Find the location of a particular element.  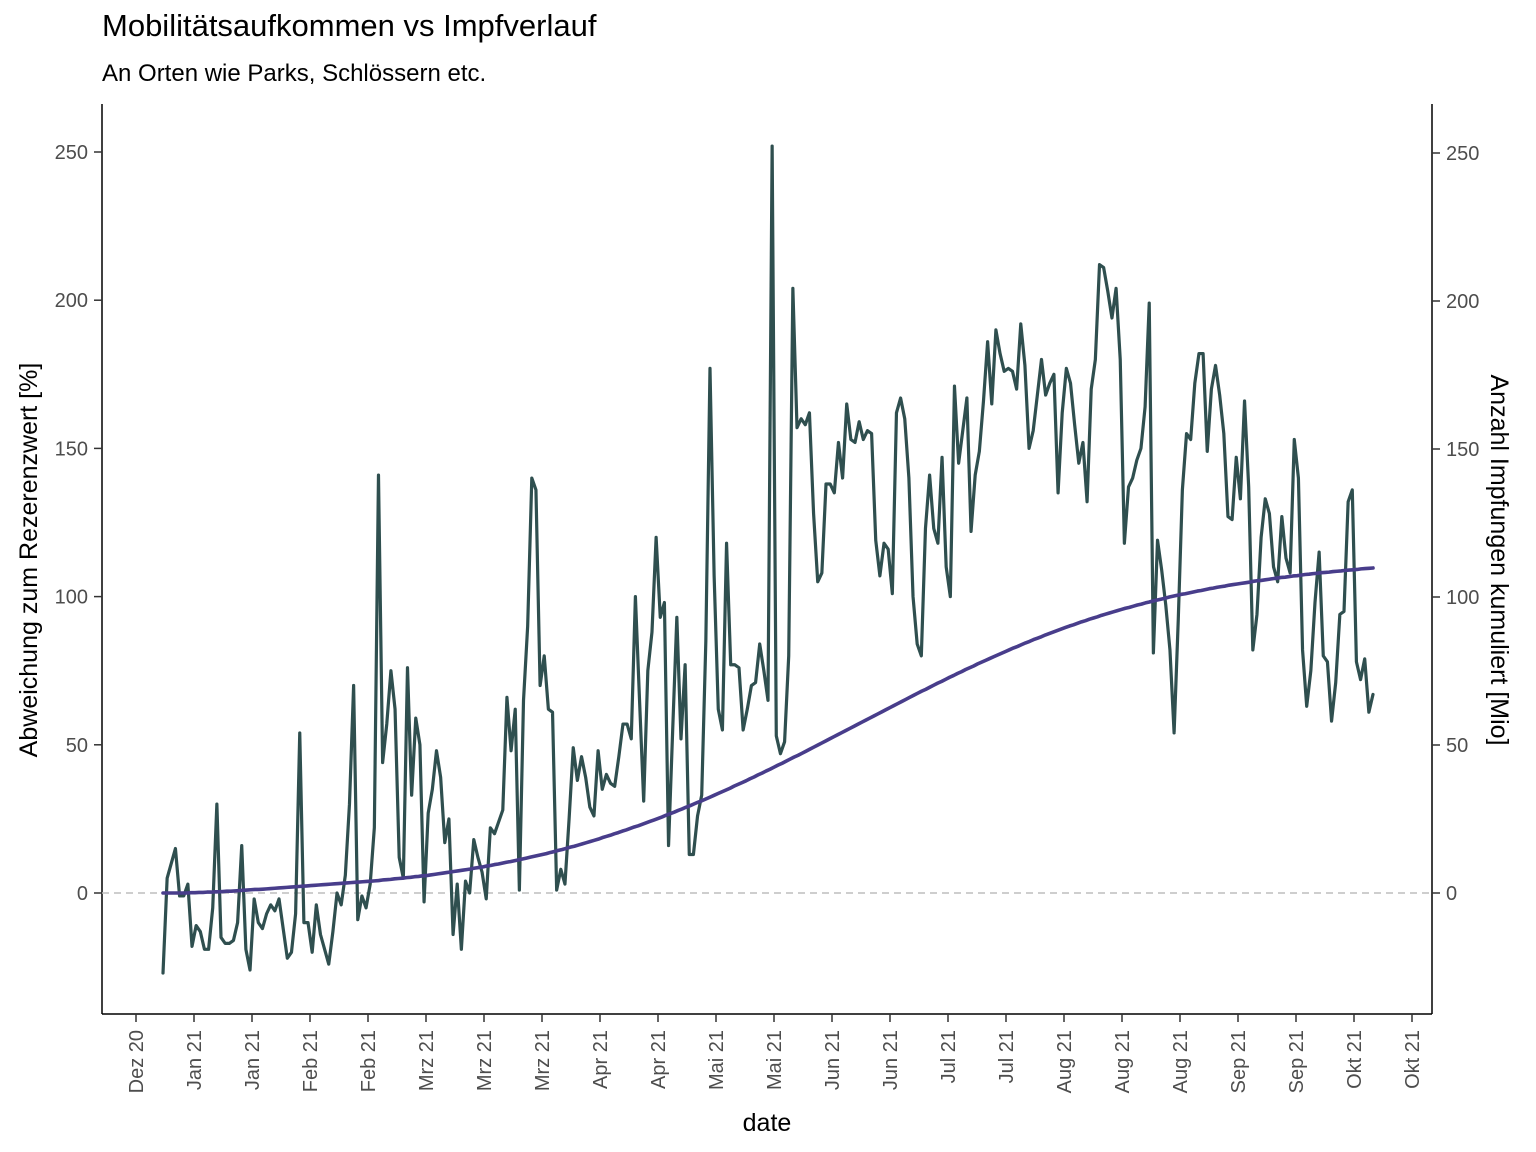

y-axis-left-ticks: 0 50 100 150 200 250 is located at coordinates (78, 523).